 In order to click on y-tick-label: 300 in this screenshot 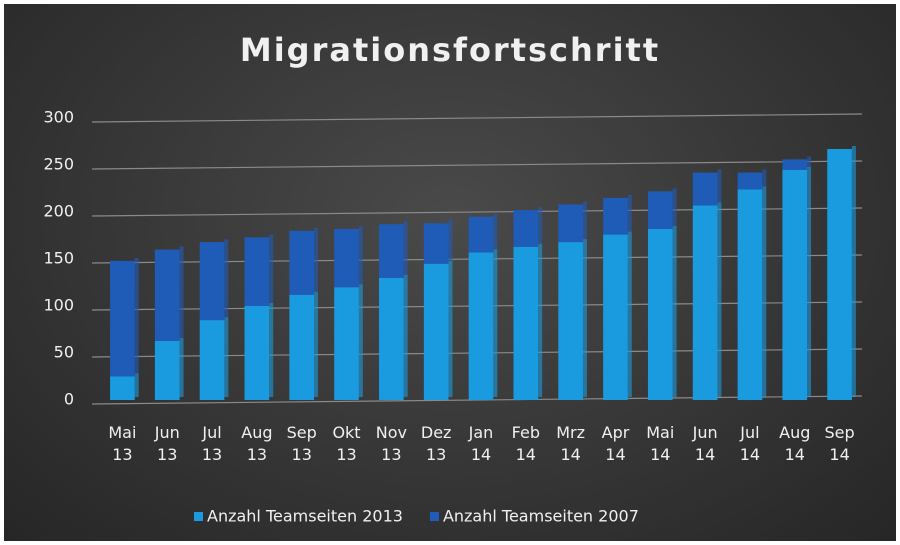, I will do `click(58, 117)`.